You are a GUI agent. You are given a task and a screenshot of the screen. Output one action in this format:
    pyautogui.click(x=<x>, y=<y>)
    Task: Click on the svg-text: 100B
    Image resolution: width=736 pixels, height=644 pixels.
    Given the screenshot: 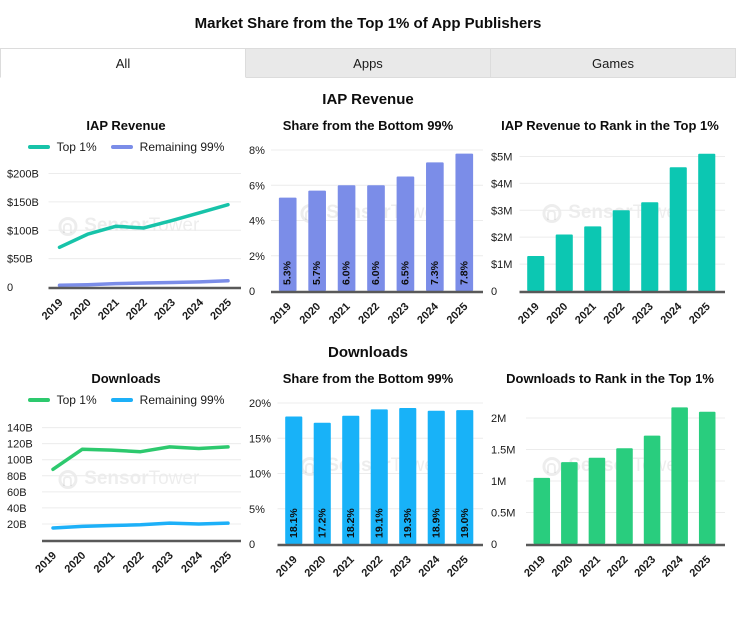 What is the action you would take?
    pyautogui.click(x=20, y=461)
    